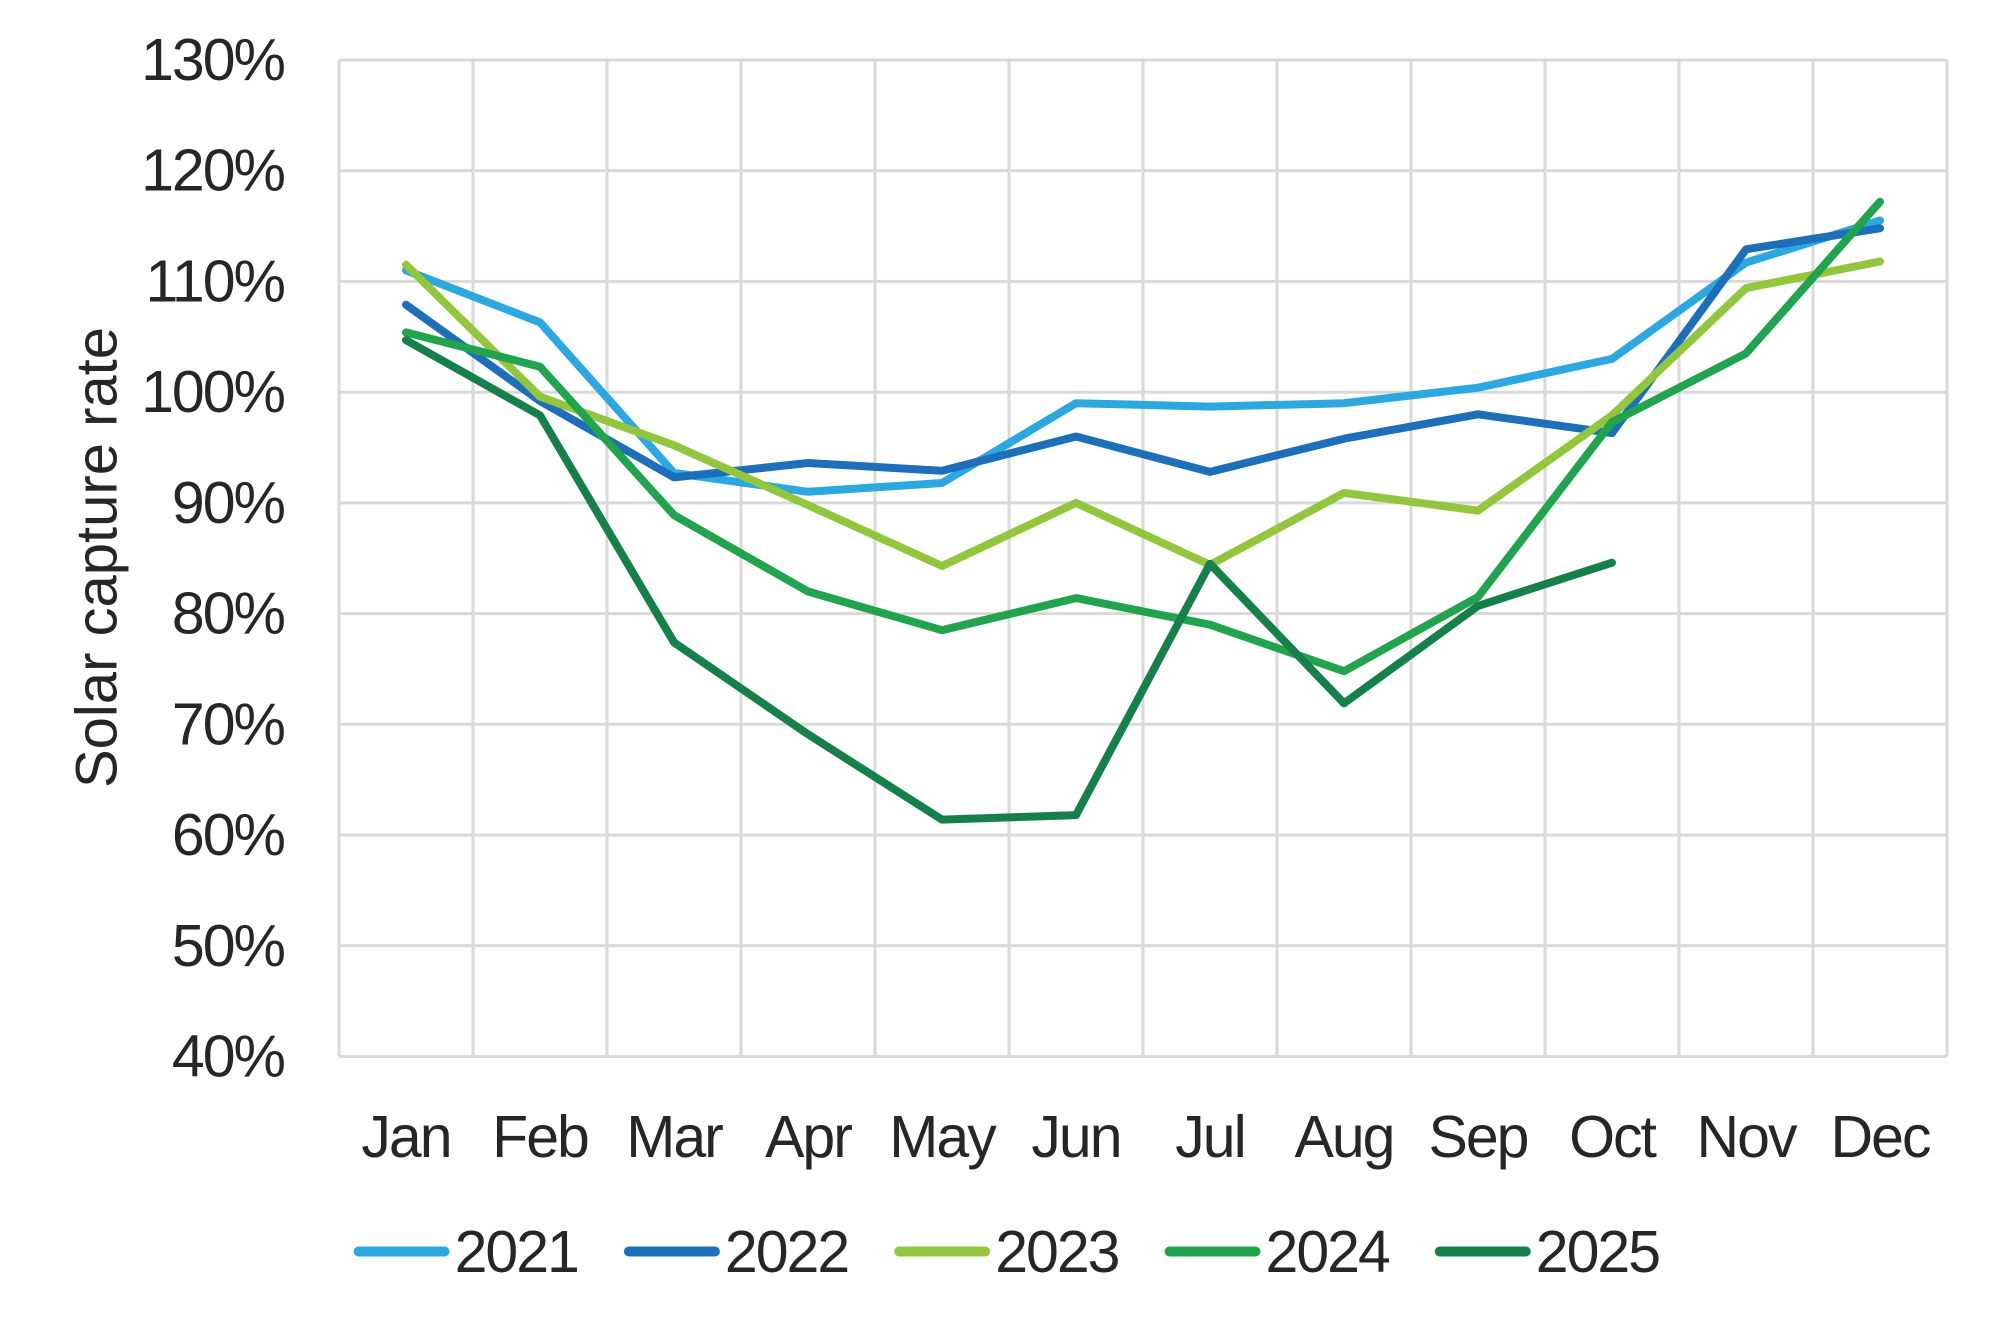 The width and height of the screenshot is (1998, 1330). I want to click on svg-text: Jun, so click(1075, 1137).